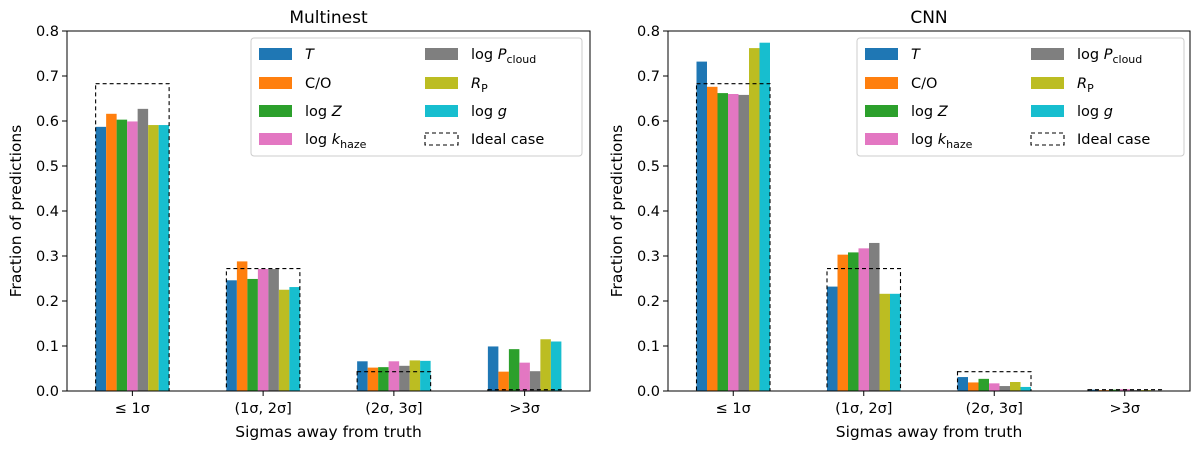 This screenshot has height=450, width=1200. What do you see at coordinates (648, 392) in the screenshot?
I see `y-tick-label: 0.0` at bounding box center [648, 392].